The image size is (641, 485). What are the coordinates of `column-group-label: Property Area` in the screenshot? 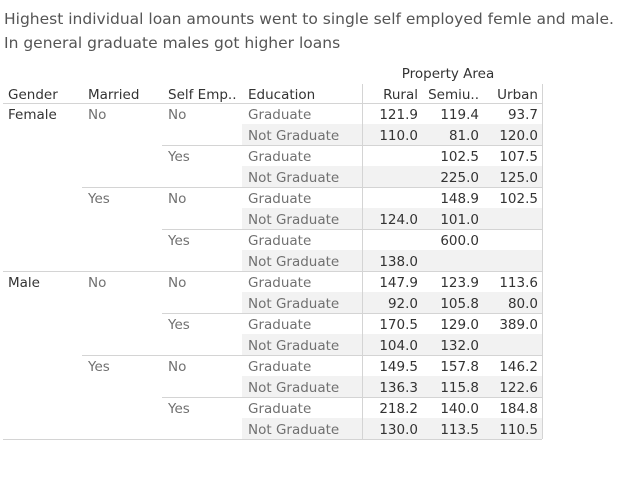 It's located at (448, 74).